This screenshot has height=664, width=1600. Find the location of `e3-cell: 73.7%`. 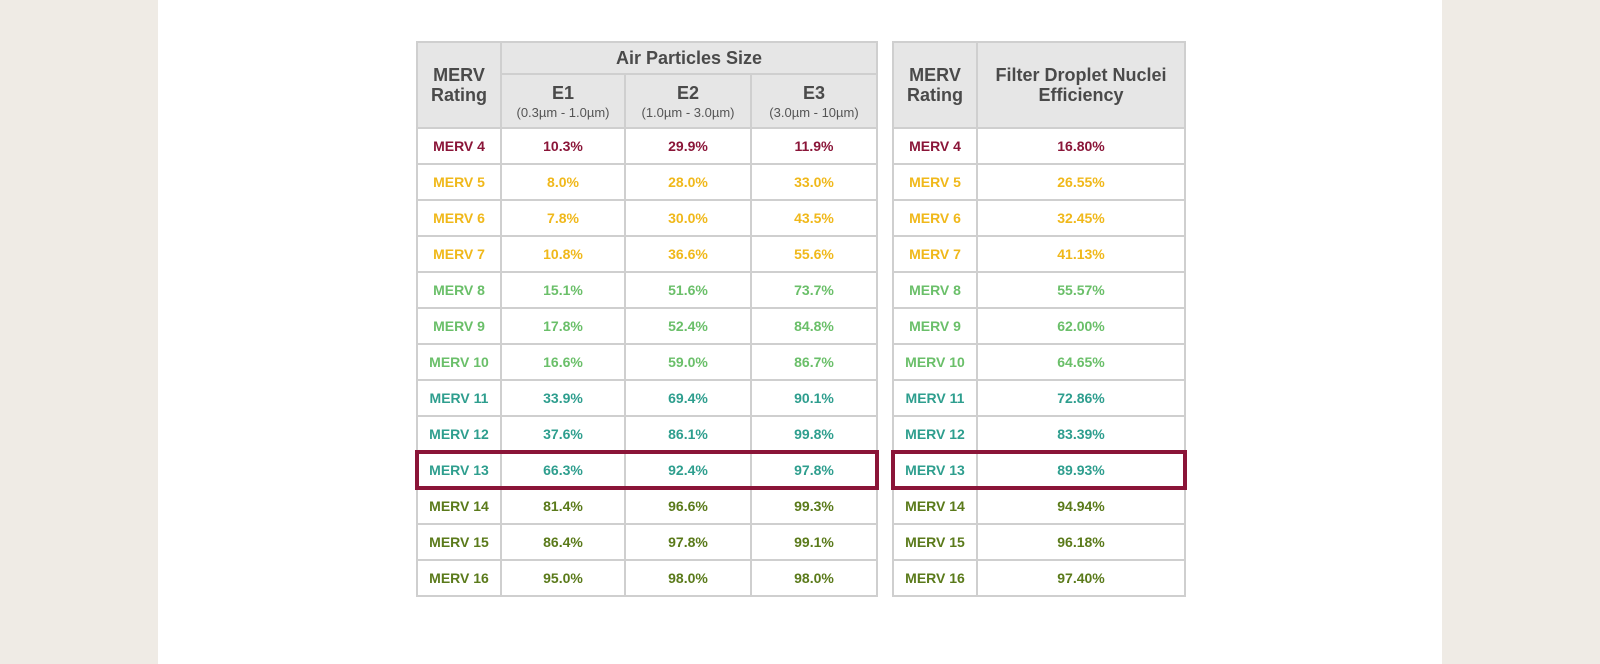

e3-cell: 73.7% is located at coordinates (814, 290).